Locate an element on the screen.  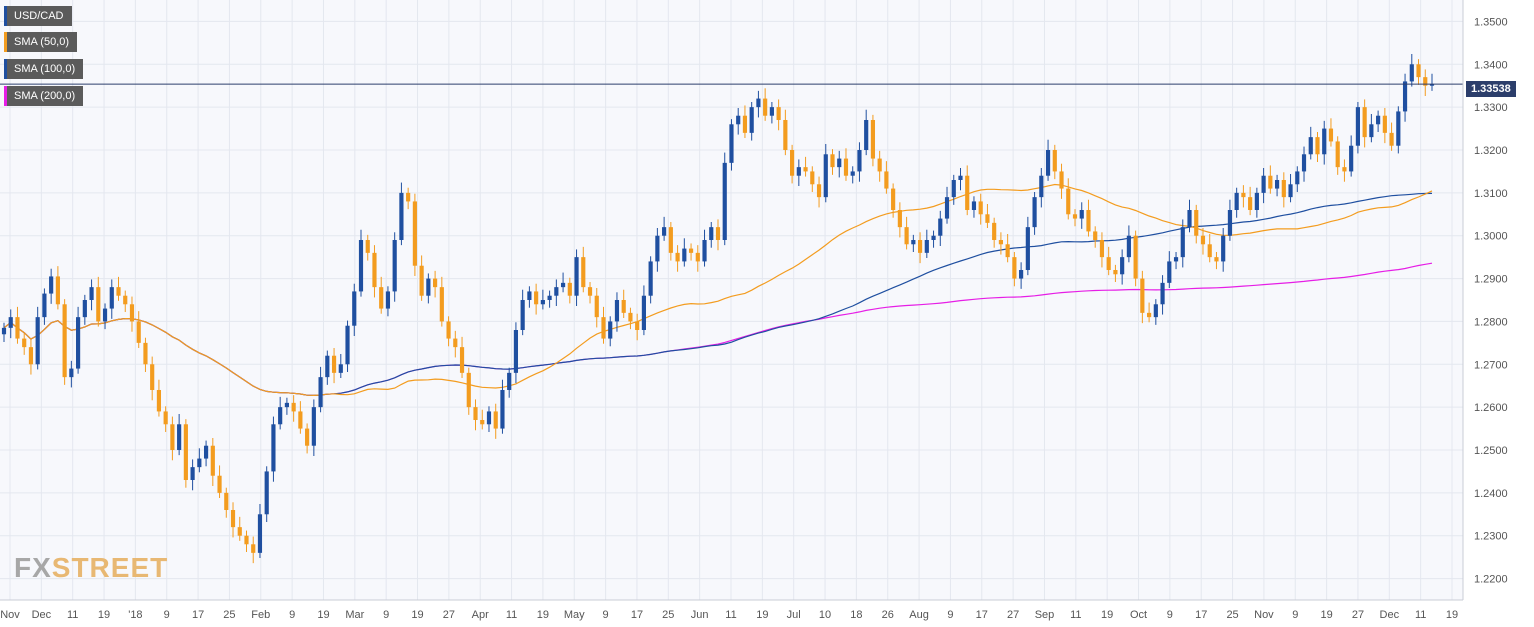
y-tick-label: 1.3300 is located at coordinates (1491, 108).